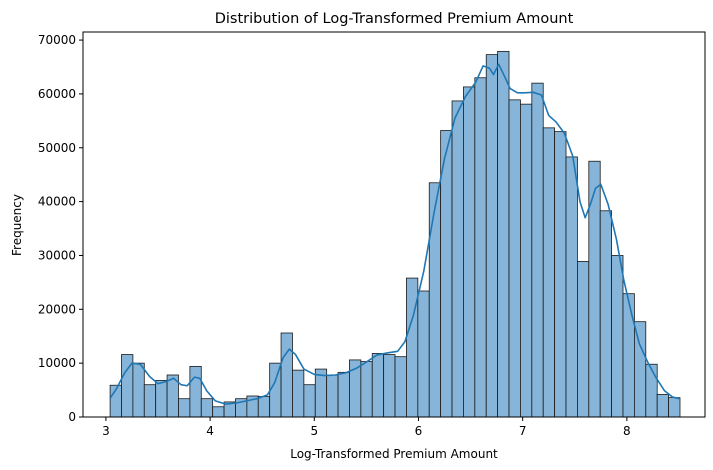  What do you see at coordinates (523, 431) in the screenshot?
I see `x-tick-label: 7` at bounding box center [523, 431].